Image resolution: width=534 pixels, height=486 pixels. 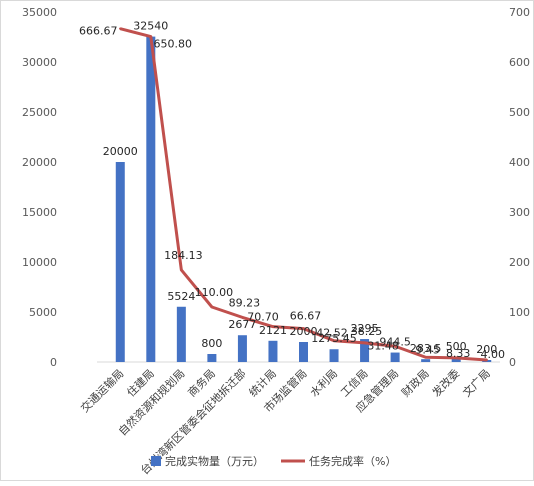 What do you see at coordinates (273, 461) in the screenshot?
I see `legend: 完成实物量（万元） 任务完成率（%）` at bounding box center [273, 461].